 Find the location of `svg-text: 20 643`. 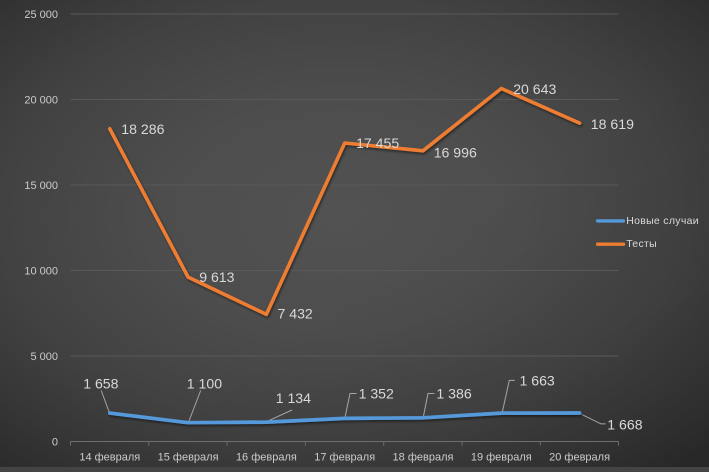

svg-text: 20 643 is located at coordinates (534, 89).